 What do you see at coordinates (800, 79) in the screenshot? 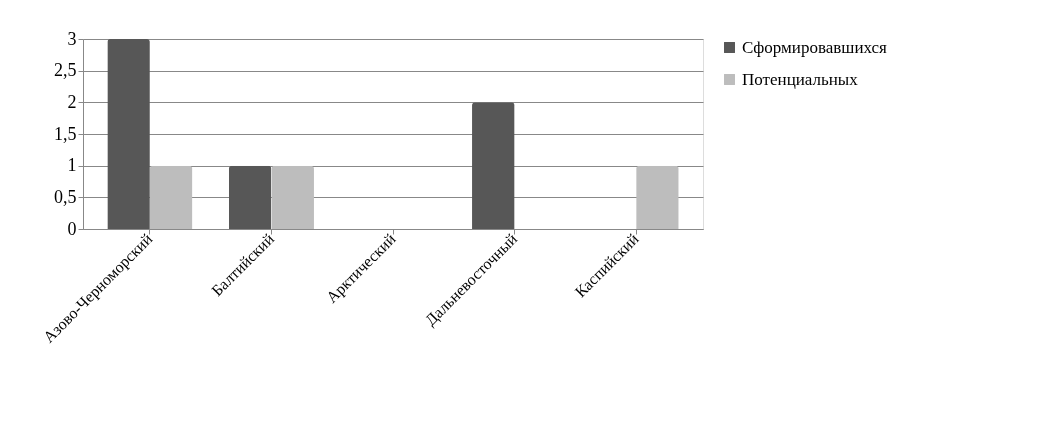
I see `legend-label: Потенциальных` at bounding box center [800, 79].